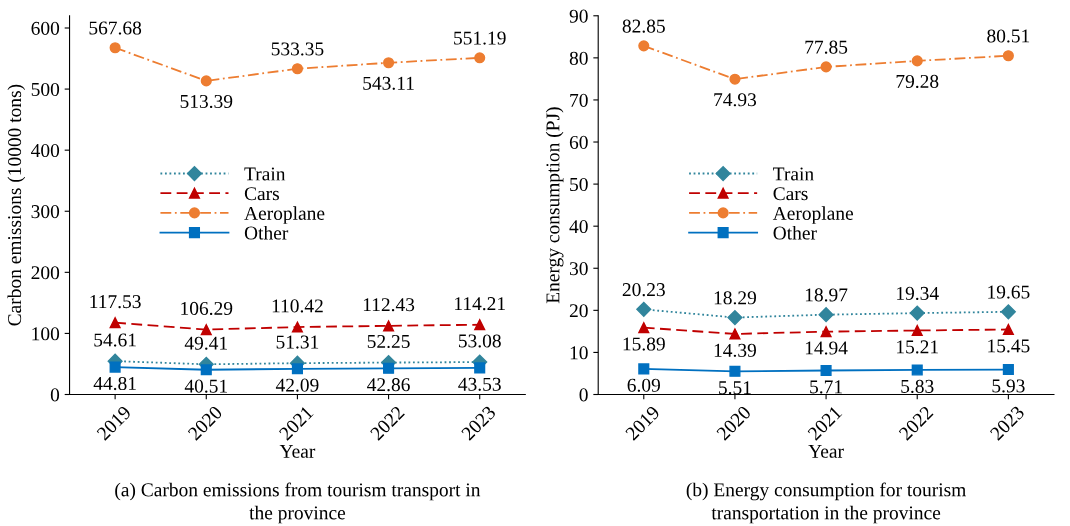  I want to click on data-label: 14.39, so click(735, 350).